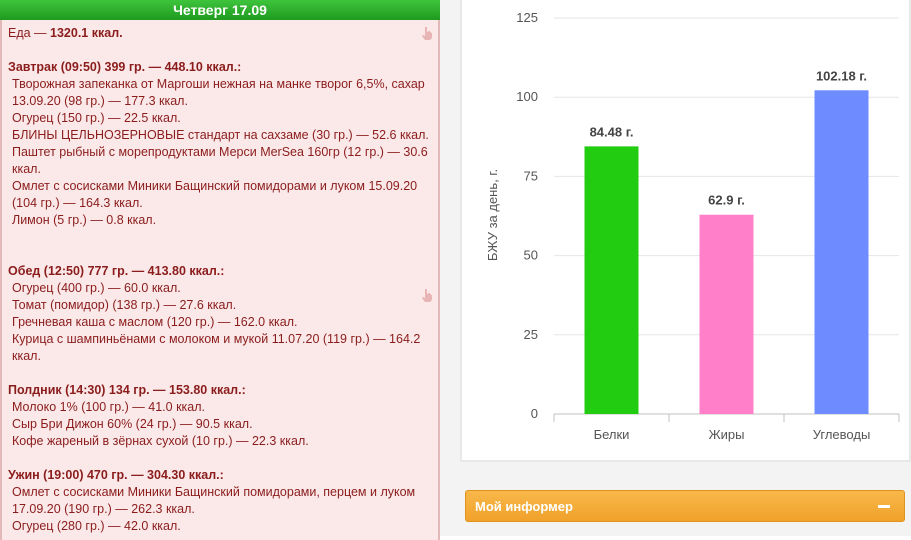  Describe the element at coordinates (842, 434) in the screenshot. I see `x-category-label: Углеводы` at that location.